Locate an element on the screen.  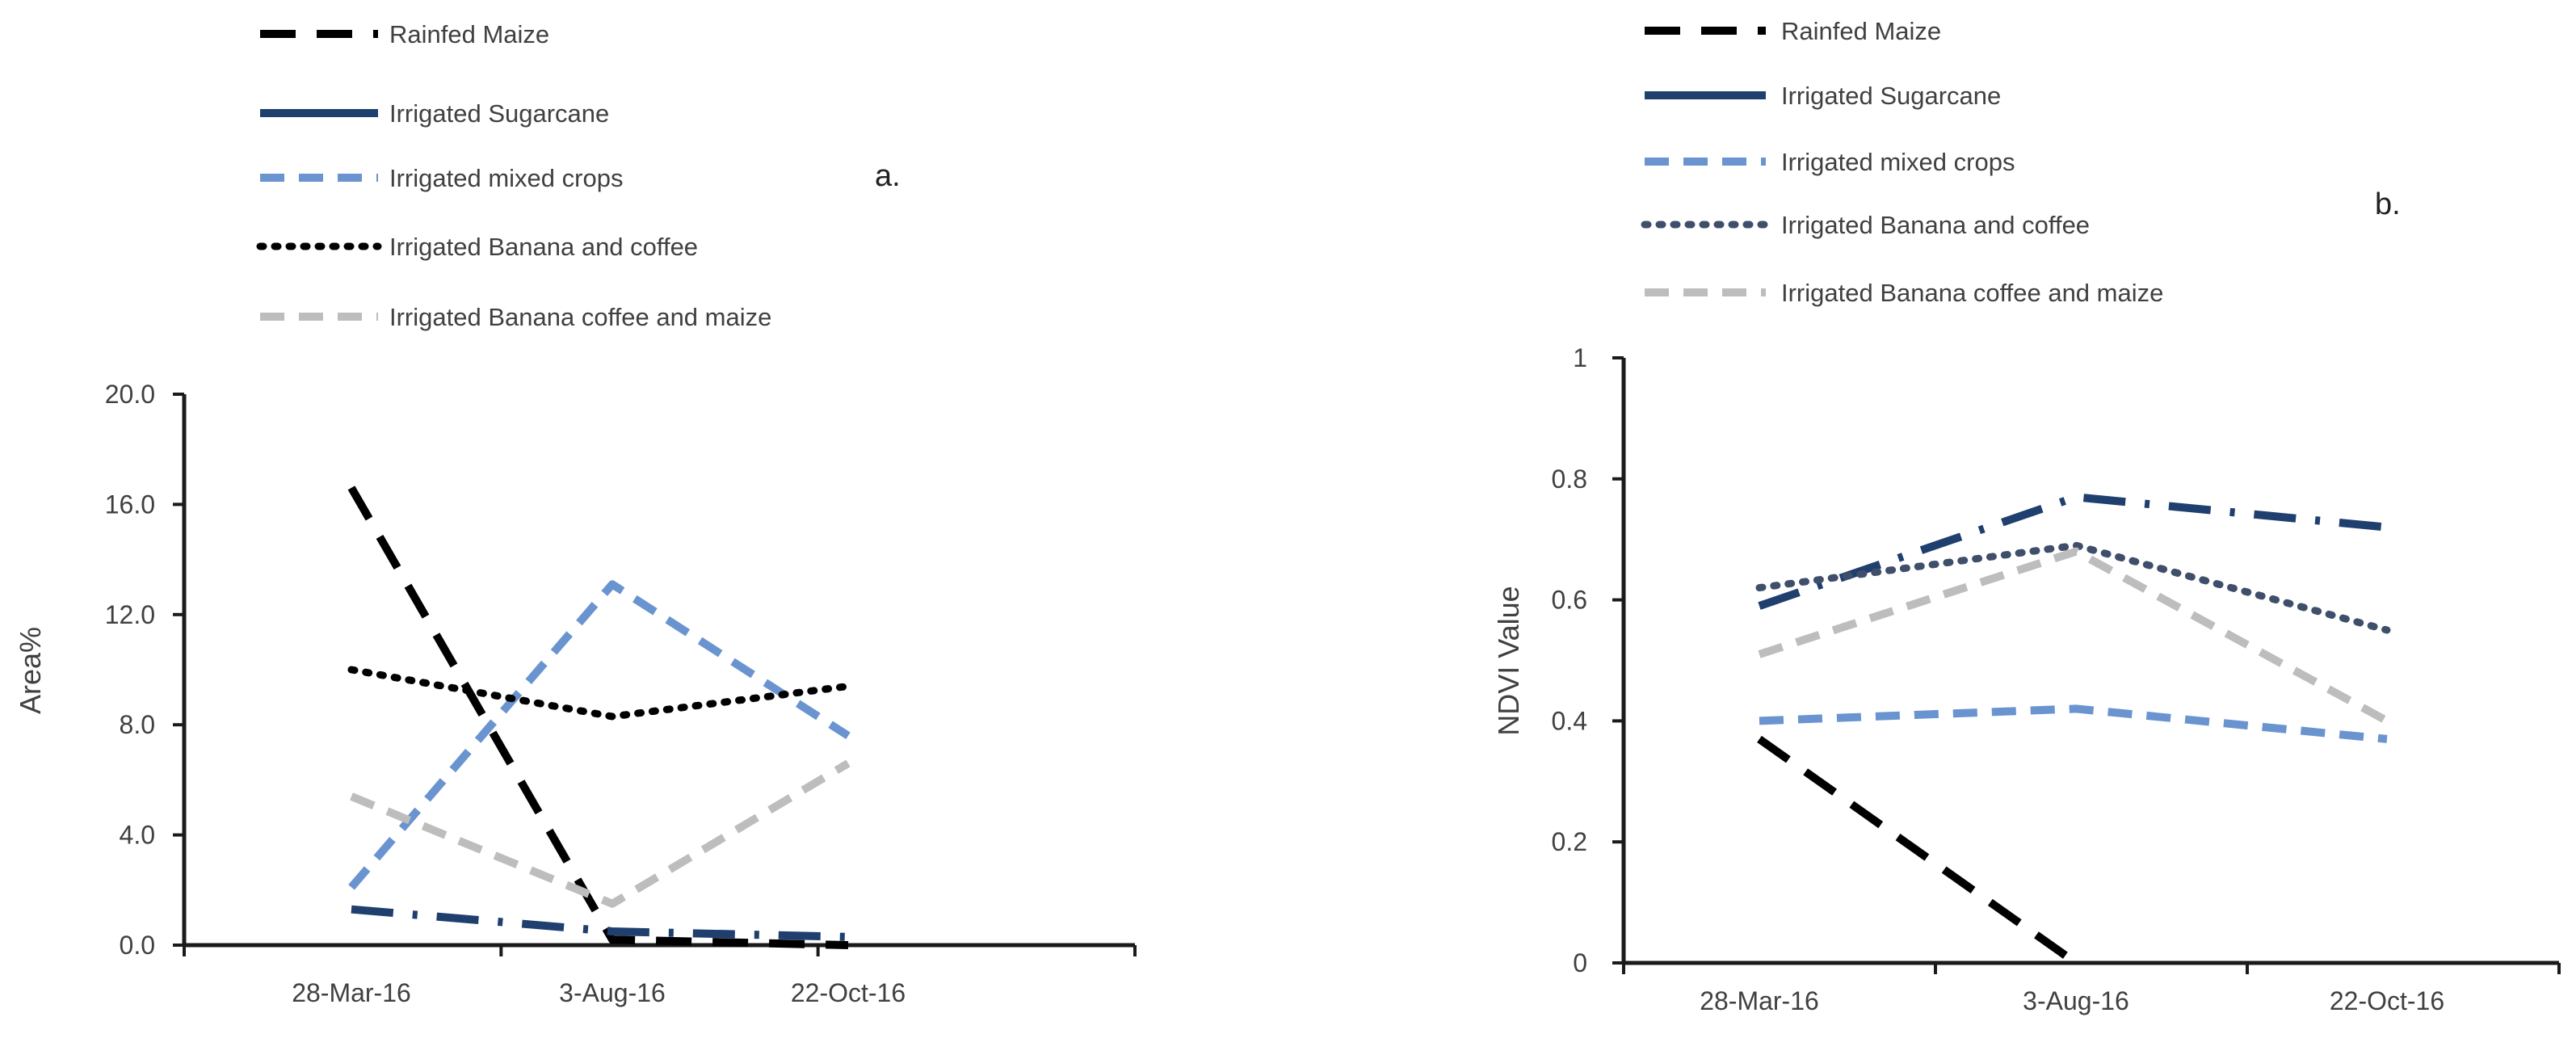
y-tick-label: 4.0 is located at coordinates (137, 835).